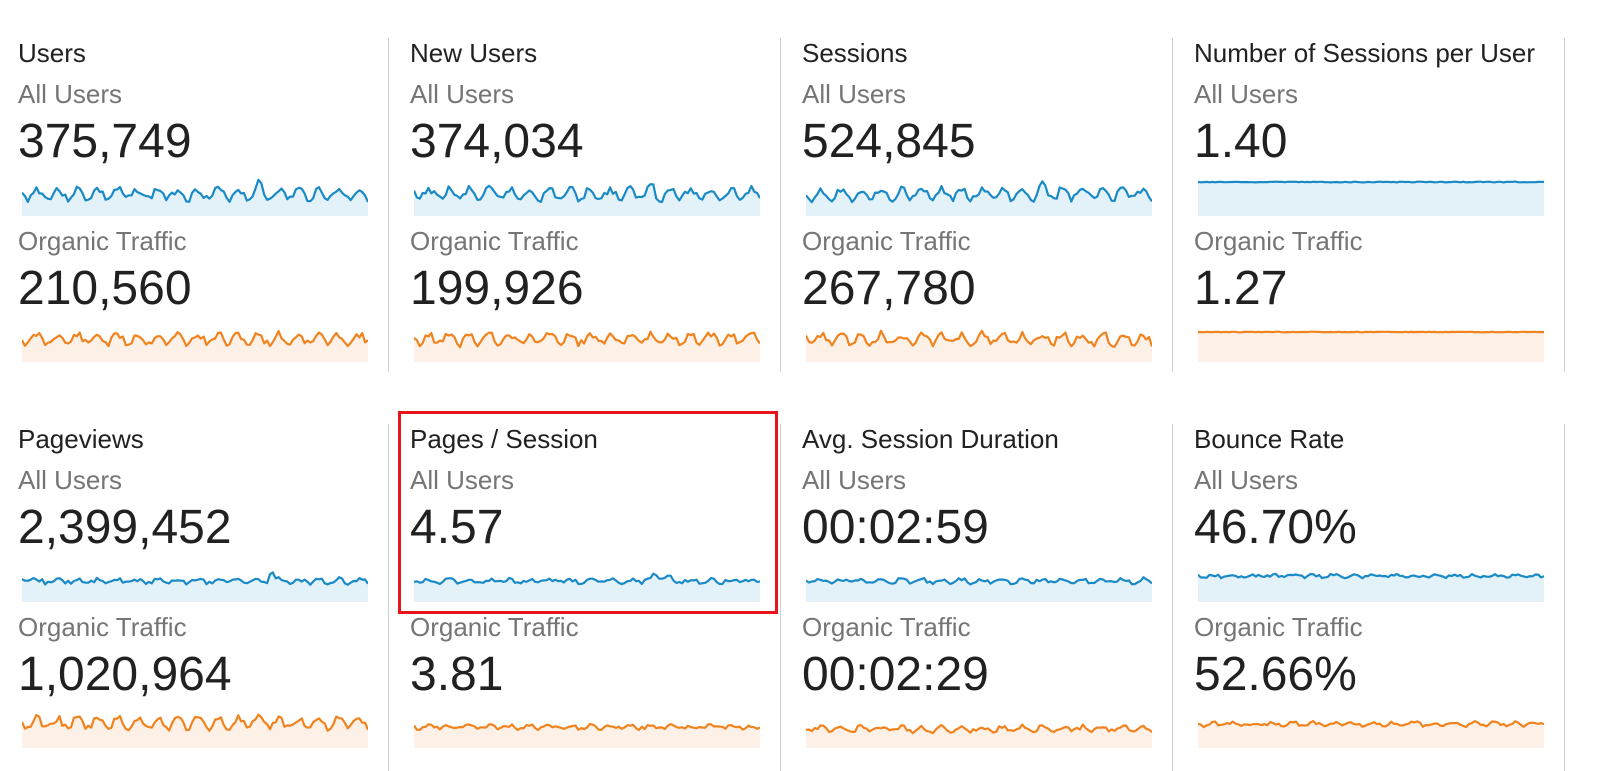  Describe the element at coordinates (105, 288) in the screenshot. I see `metric-value-organic: 210,560` at that location.